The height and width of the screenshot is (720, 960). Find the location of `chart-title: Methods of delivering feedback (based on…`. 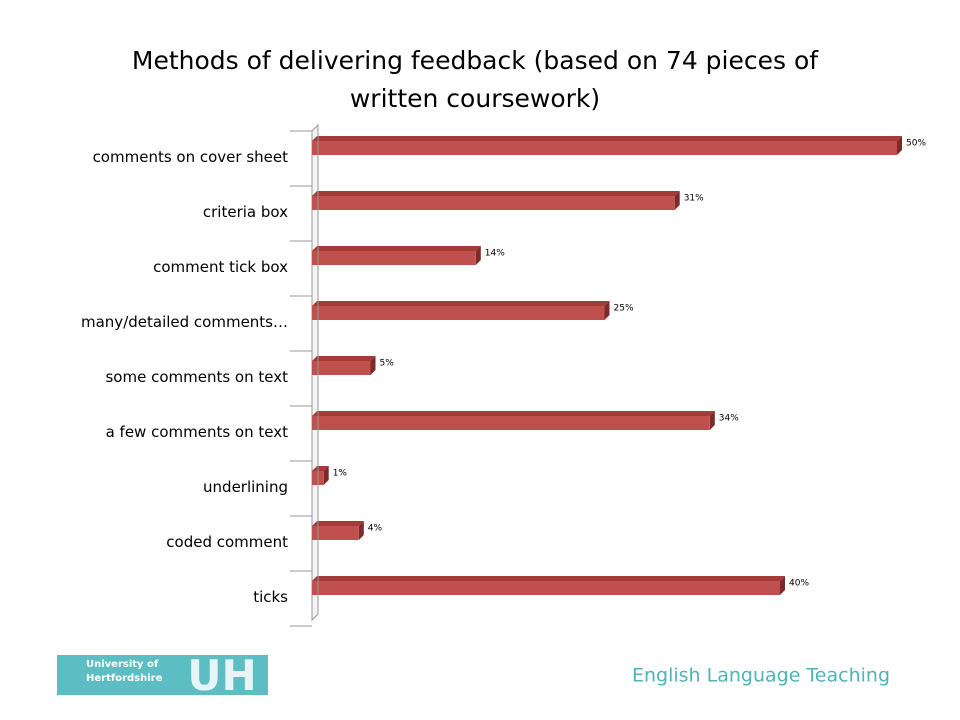

chart-title: Methods of delivering feedback (based on… is located at coordinates (475, 79).